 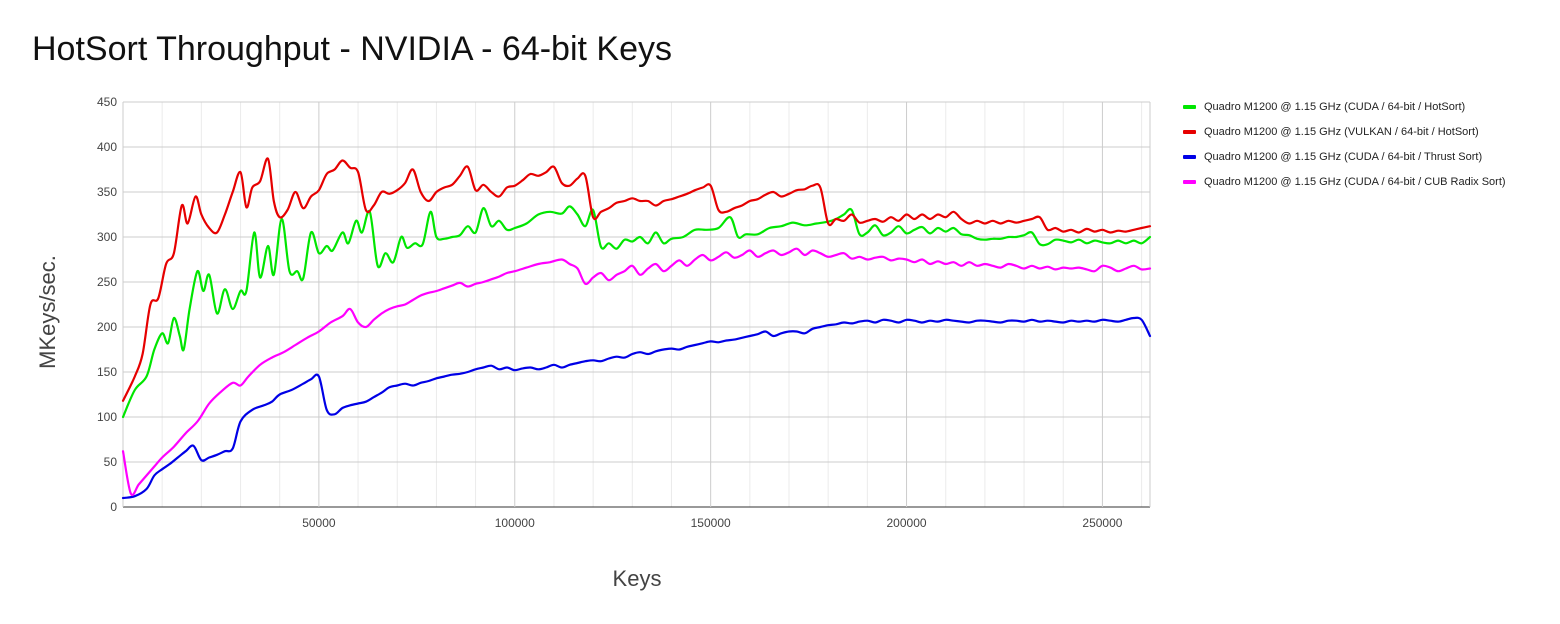 I want to click on x-axis-ticks: 50000 100000 150000 200000 250000, so click(x=712, y=523).